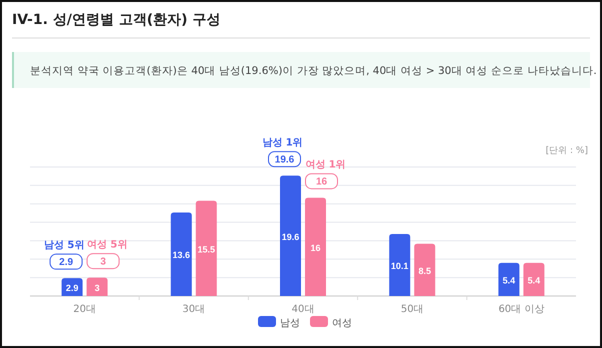 This screenshot has width=602, height=348. What do you see at coordinates (282, 143) in the screenshot?
I see `annotation: 남성 1위` at bounding box center [282, 143].